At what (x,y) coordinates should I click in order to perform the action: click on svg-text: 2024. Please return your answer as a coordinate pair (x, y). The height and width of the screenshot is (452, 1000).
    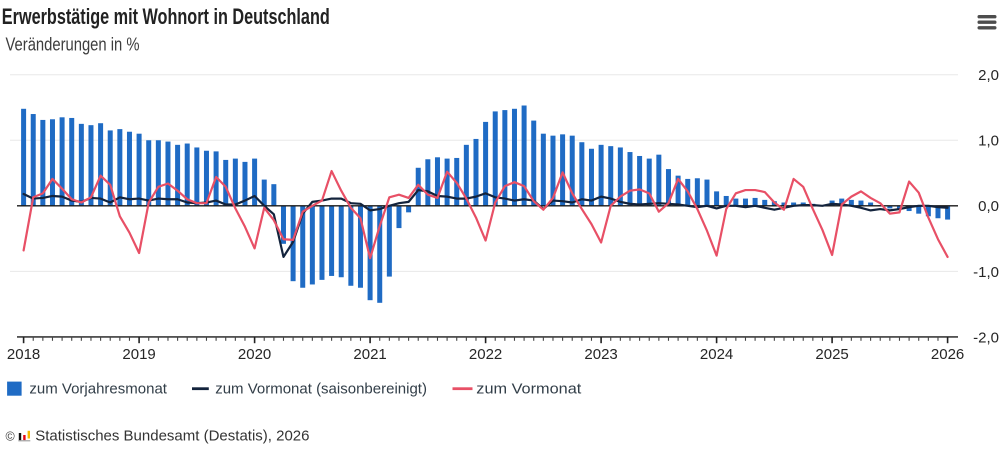
    Looking at the image, I should click on (716, 354).